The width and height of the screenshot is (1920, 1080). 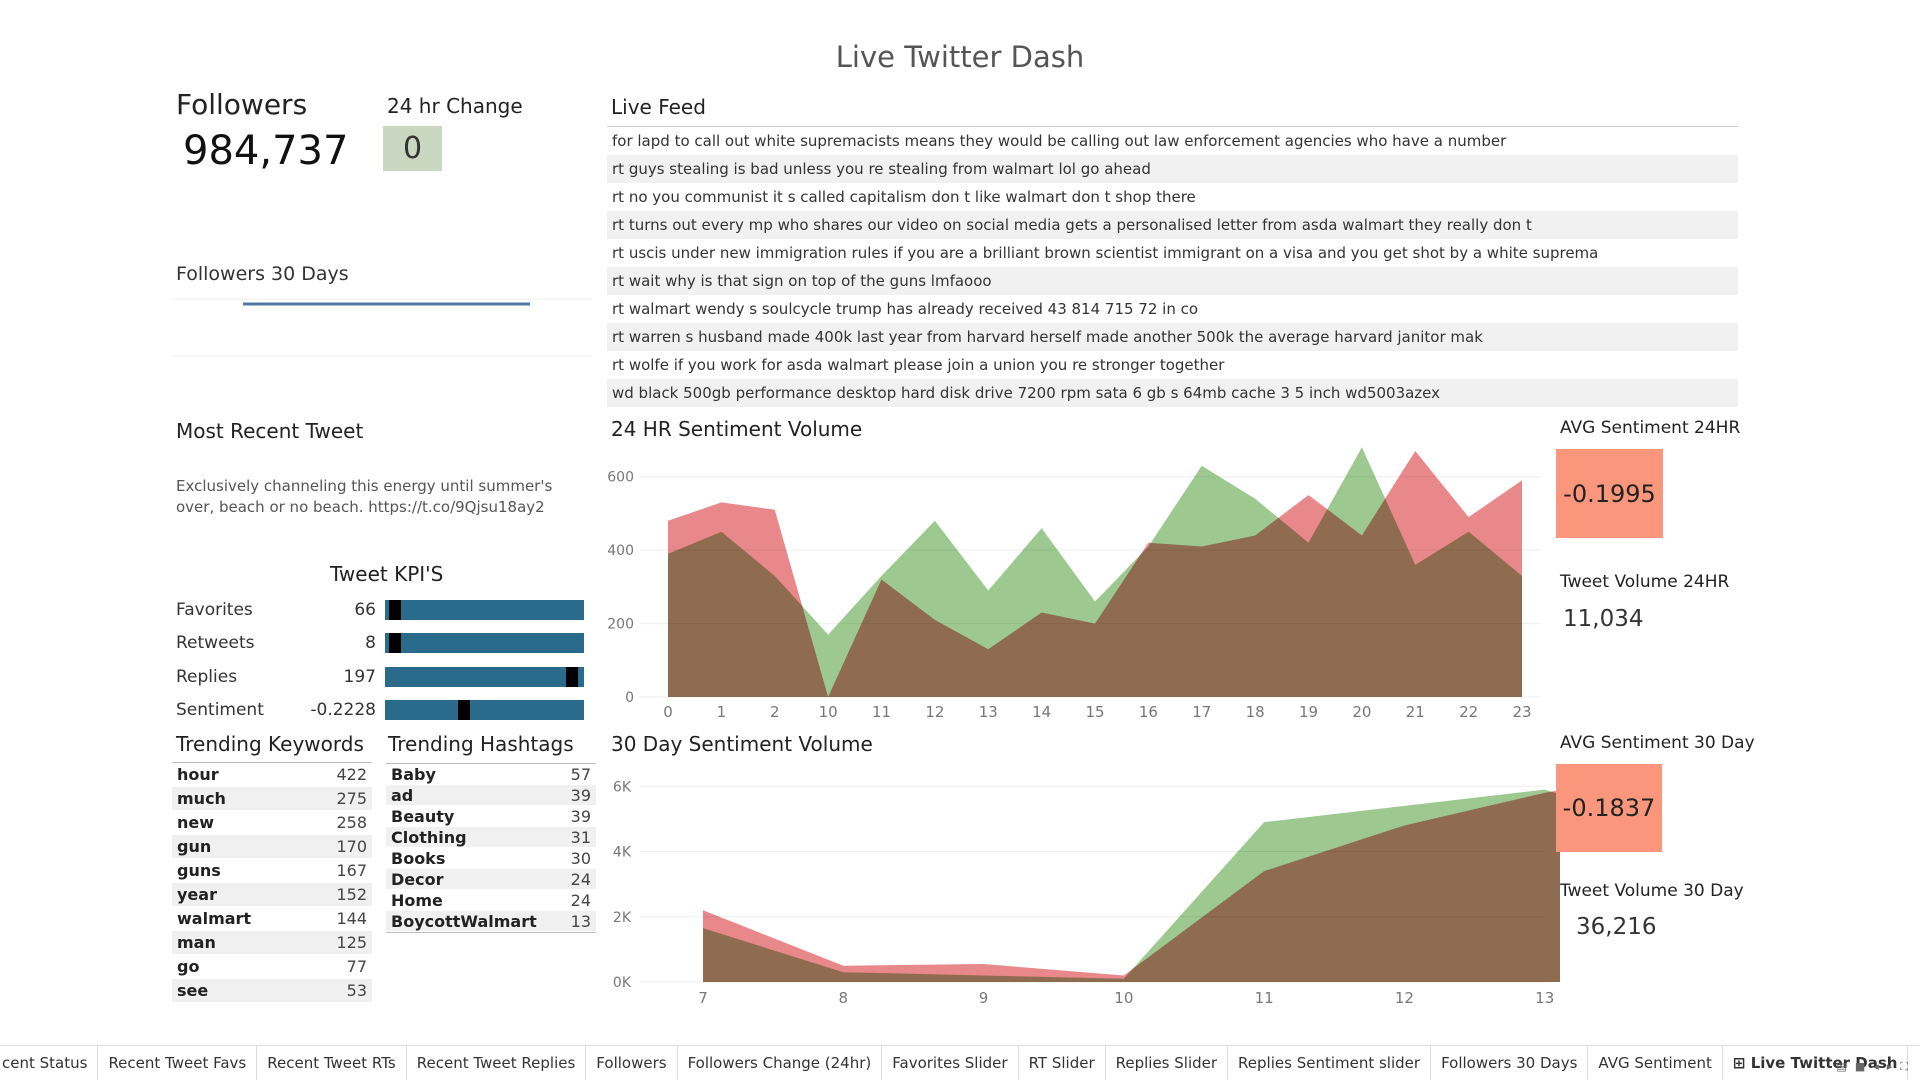 What do you see at coordinates (272, 871) in the screenshot?
I see `list-item: guns 167` at bounding box center [272, 871].